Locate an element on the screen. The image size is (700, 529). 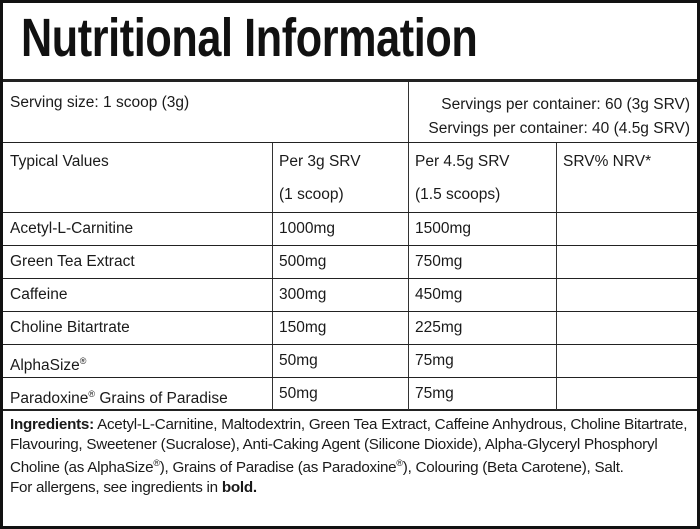
nutrient-name: Choline Bitartrate is located at coordinates (70, 327).